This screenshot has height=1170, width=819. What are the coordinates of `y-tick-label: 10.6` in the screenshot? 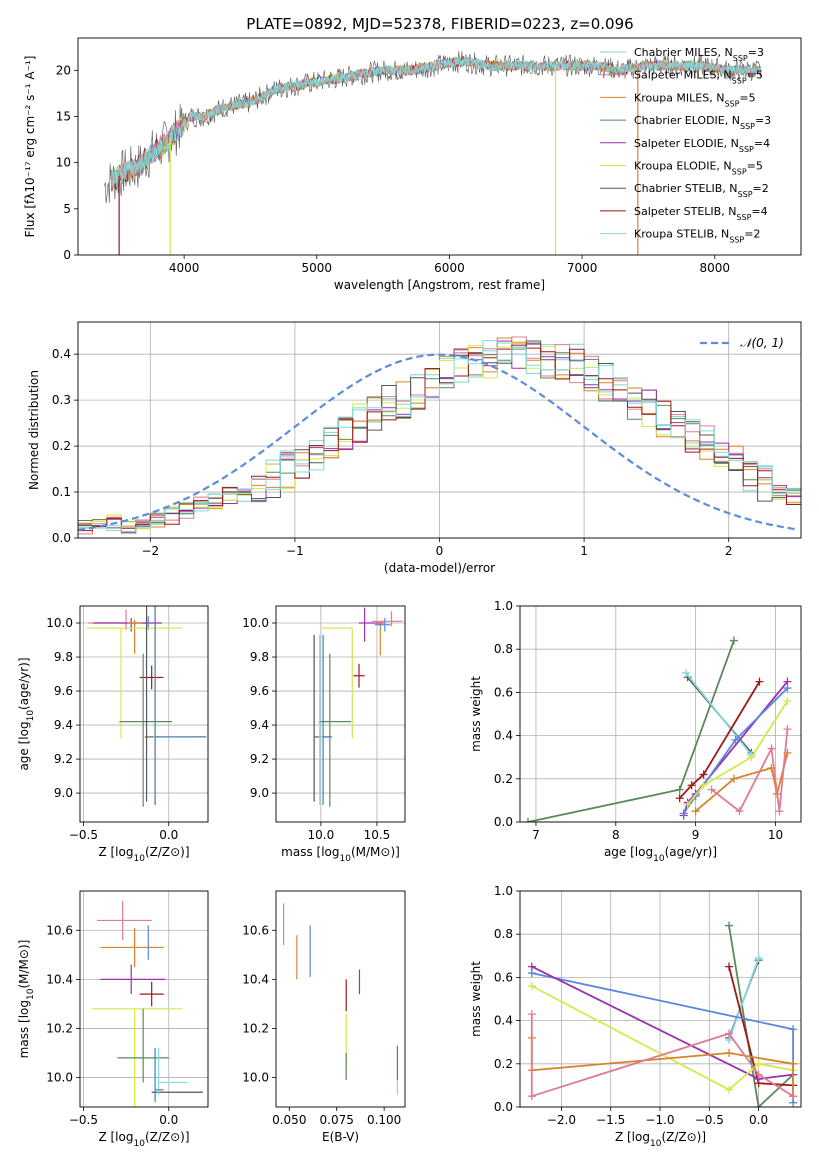 It's located at (59, 930).